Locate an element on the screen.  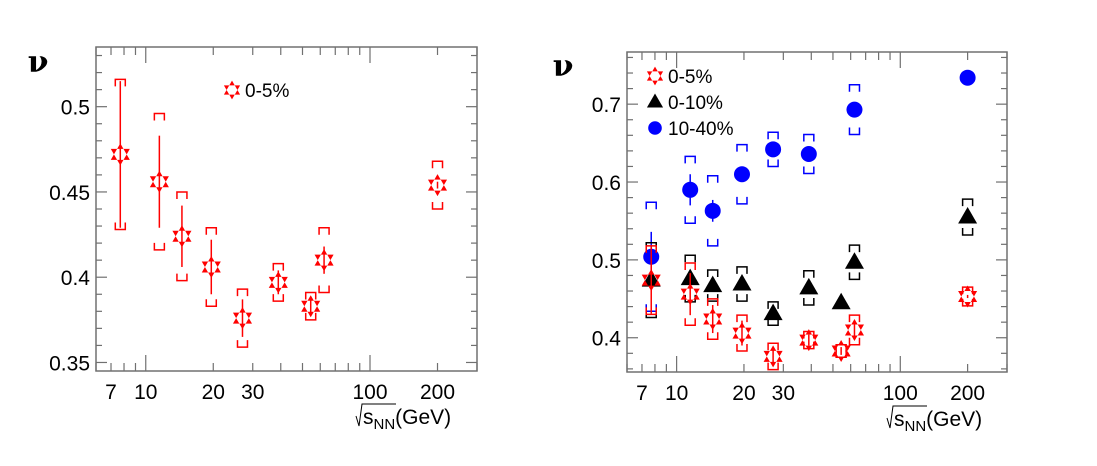
y-axis-title: ν is located at coordinates (563, 66).